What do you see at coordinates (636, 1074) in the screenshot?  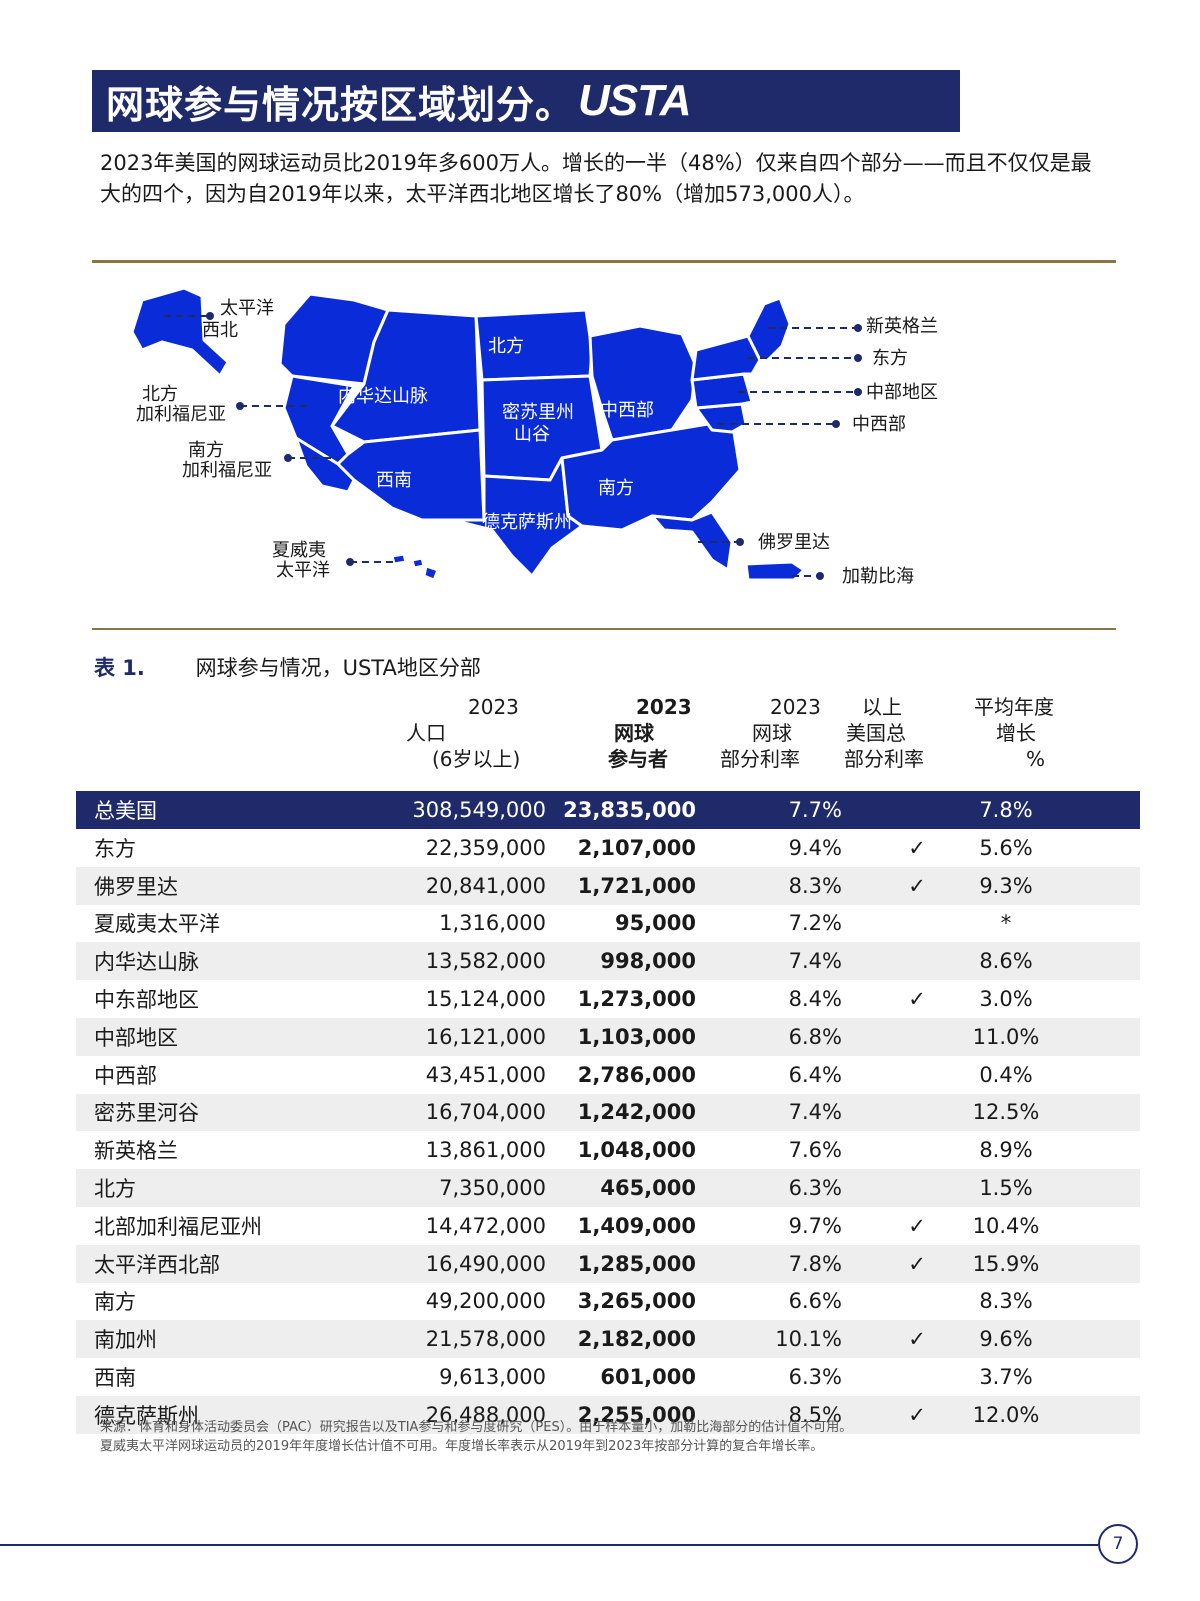 I see `cell-participants: 2,786,000` at bounding box center [636, 1074].